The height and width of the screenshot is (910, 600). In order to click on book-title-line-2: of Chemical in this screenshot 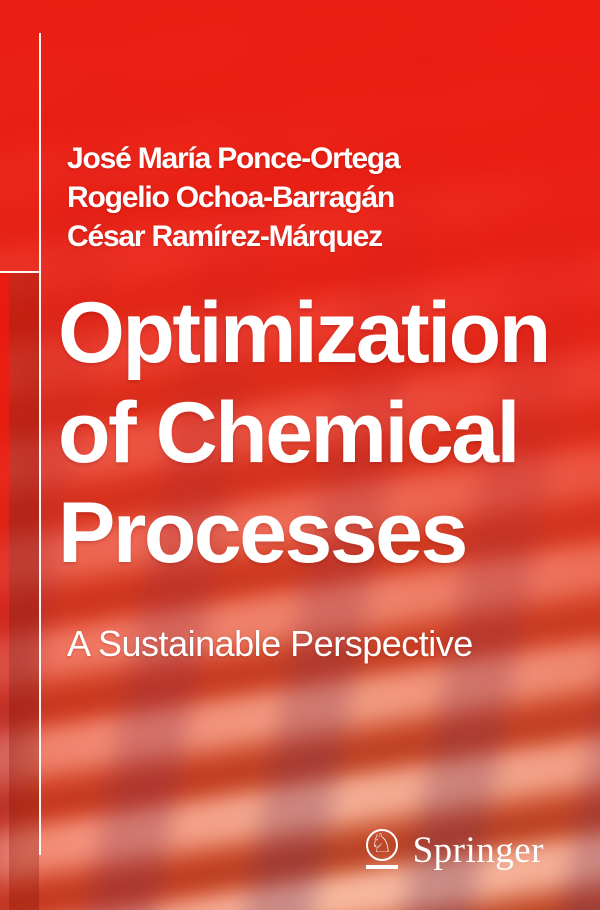, I will do `click(289, 433)`.